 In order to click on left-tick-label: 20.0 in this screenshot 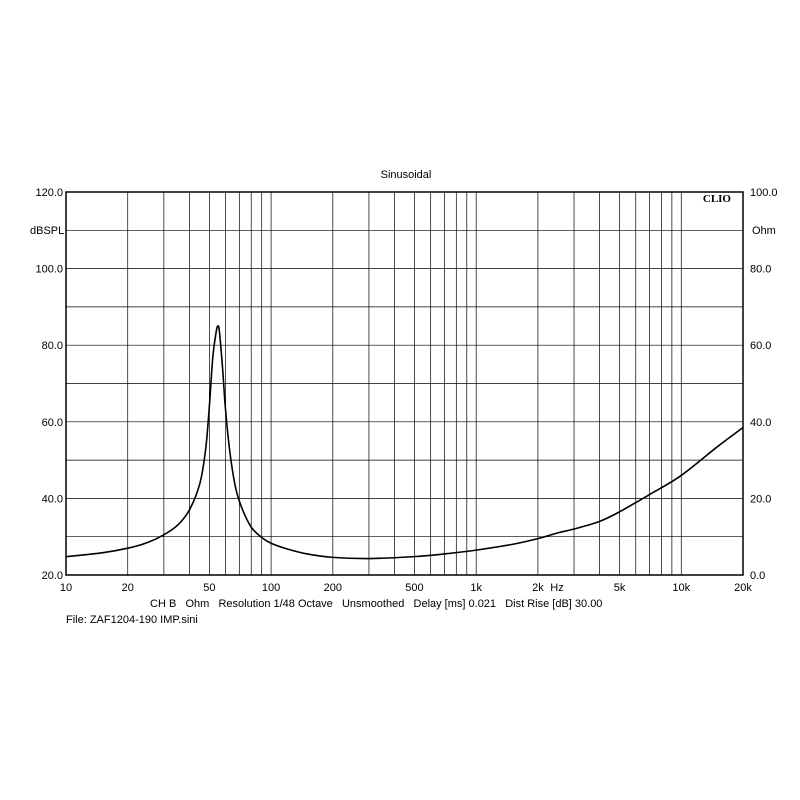, I will do `click(52, 576)`.